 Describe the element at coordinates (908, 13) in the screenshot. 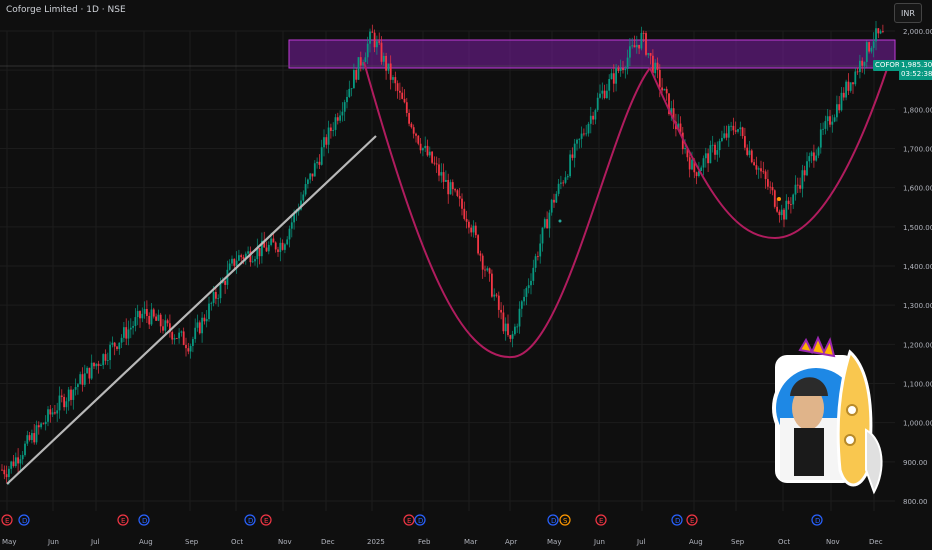

I see `currency-button: INR` at that location.